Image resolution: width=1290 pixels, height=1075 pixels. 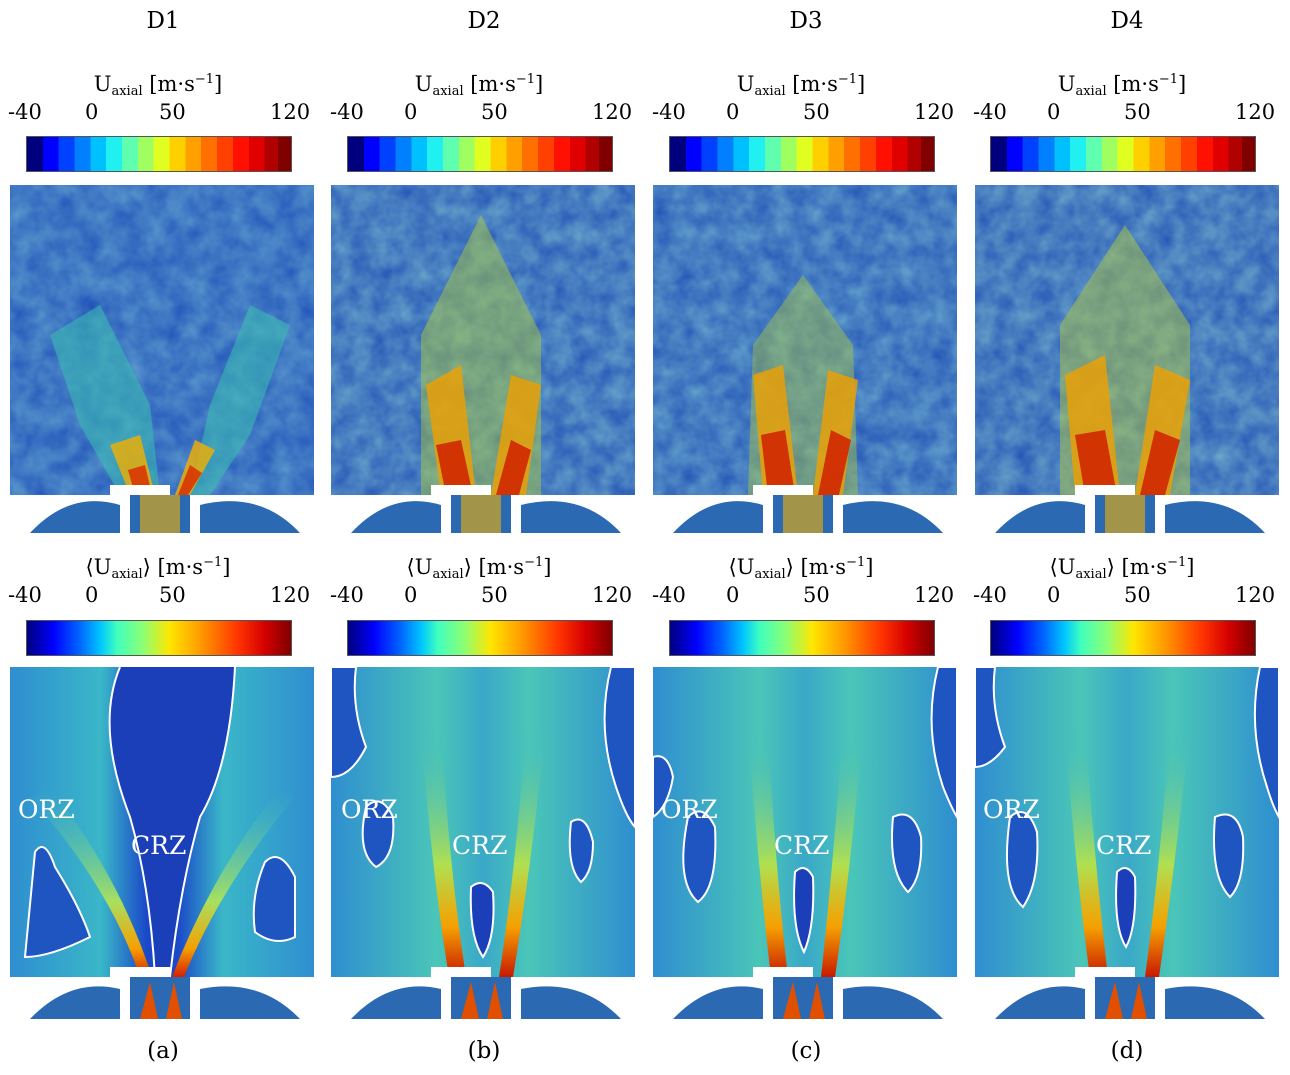 What do you see at coordinates (1122, 568) in the screenshot?
I see `colorbar-title-mean-d4: ⟨Uaxial⟩ [m·s−1]` at bounding box center [1122, 568].